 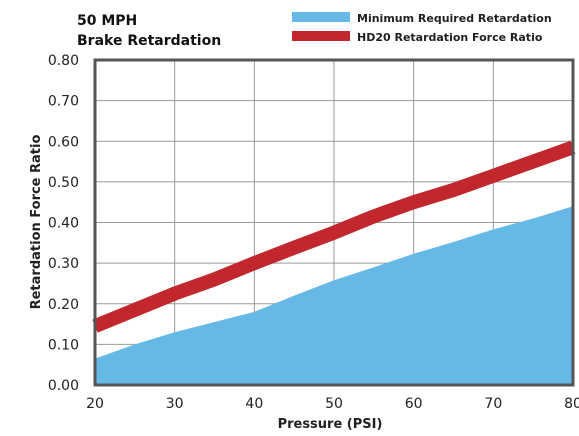 What do you see at coordinates (149, 41) in the screenshot?
I see `chart-title-line-2: Brake Retardation` at bounding box center [149, 41].